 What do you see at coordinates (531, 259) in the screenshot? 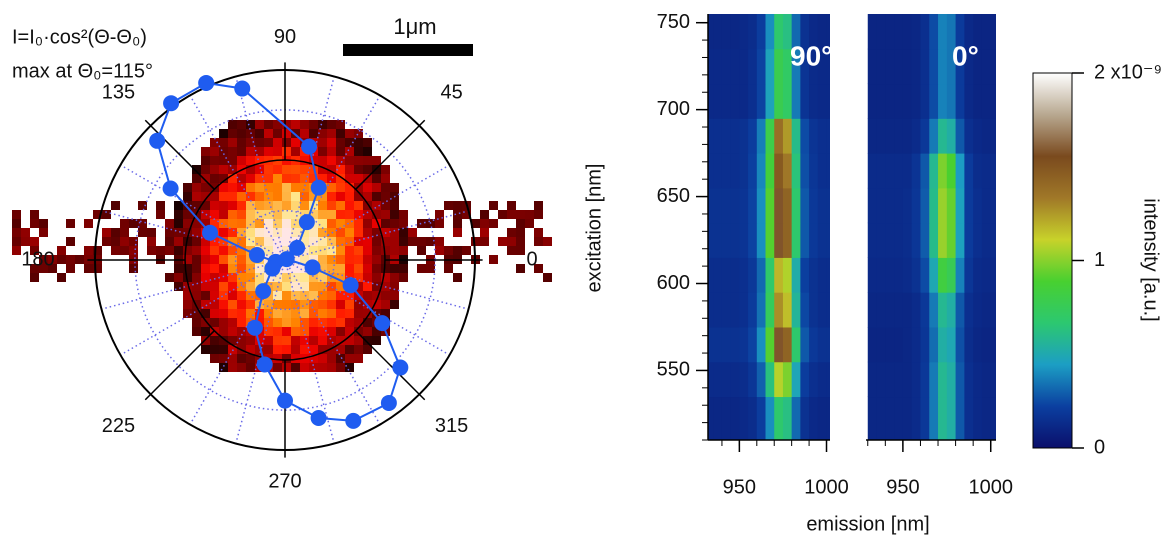
I see `theta-tick-label: 0` at bounding box center [531, 259].